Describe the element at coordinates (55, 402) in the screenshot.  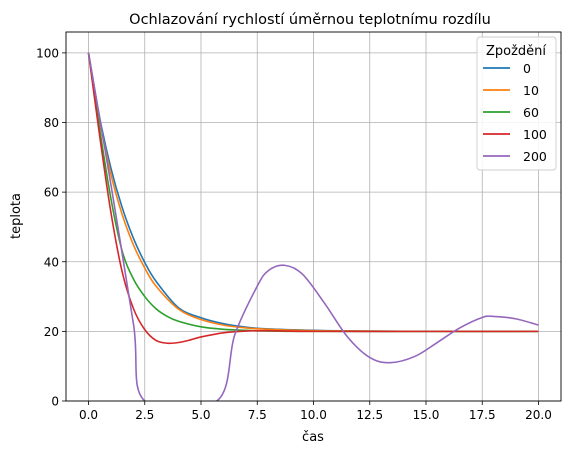
I see `y-tick-label: 0` at that location.